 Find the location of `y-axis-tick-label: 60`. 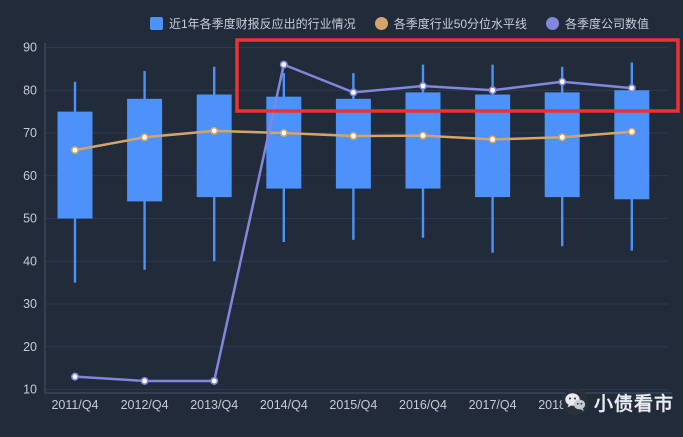

y-axis-tick-label: 60 is located at coordinates (30, 176).